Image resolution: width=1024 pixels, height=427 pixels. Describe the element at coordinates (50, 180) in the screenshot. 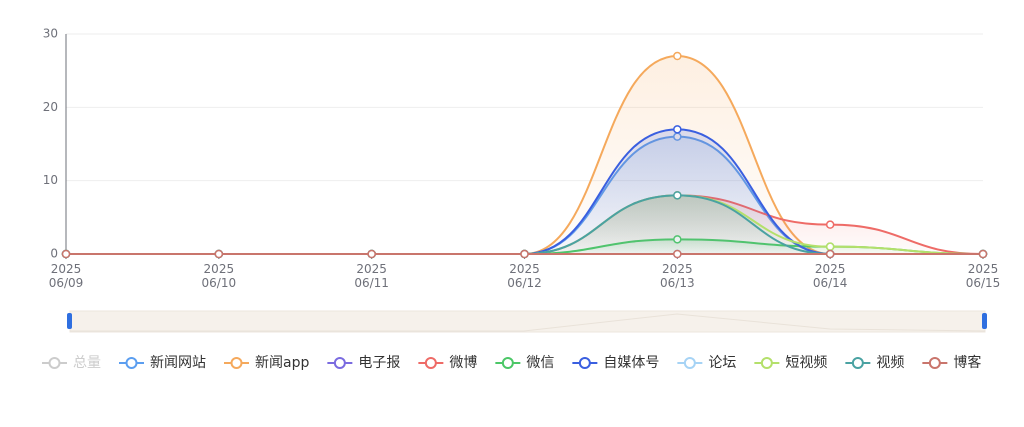

I see `y-tick-label: 10` at that location.